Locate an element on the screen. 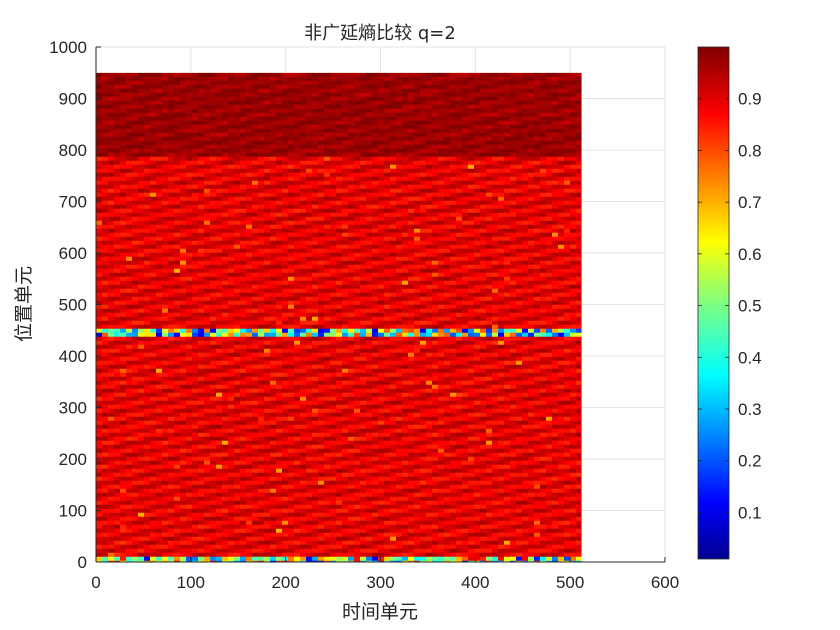 This screenshot has width=840, height=630. x-tick-label: 400 is located at coordinates (475, 582).